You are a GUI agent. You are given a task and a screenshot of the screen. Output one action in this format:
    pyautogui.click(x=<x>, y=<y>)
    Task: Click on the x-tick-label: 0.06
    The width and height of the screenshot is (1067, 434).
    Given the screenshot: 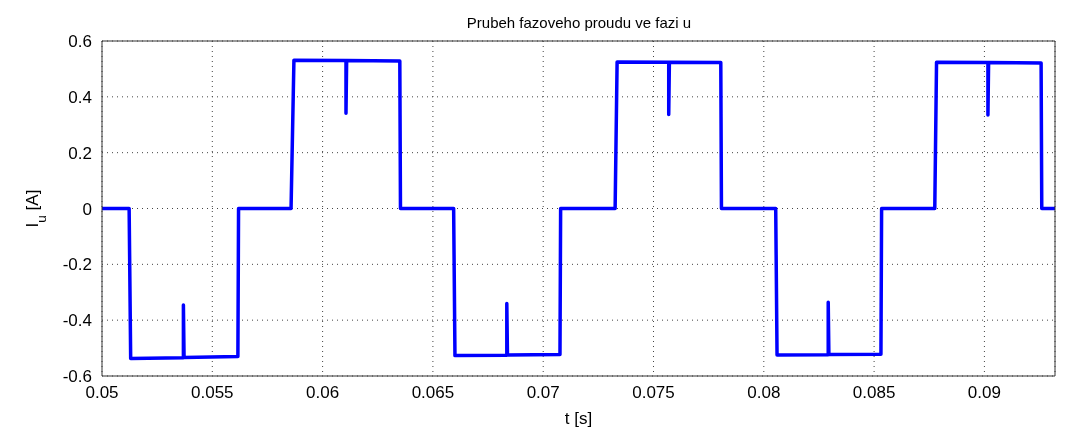 What is the action you would take?
    pyautogui.click(x=323, y=393)
    